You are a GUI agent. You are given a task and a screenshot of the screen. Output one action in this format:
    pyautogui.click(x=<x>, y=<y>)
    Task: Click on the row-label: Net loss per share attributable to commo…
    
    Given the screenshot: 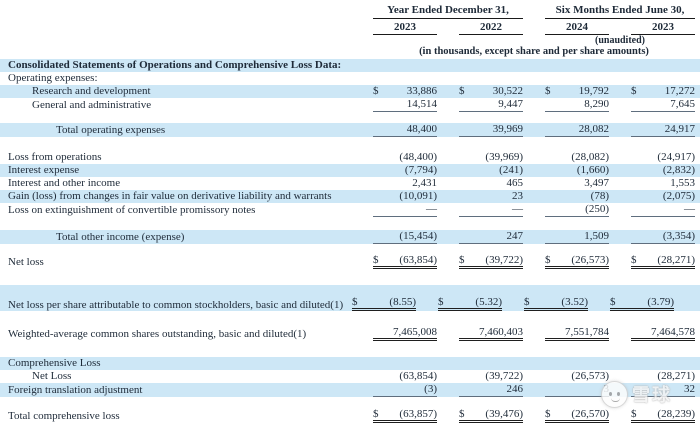 What is the action you would take?
    pyautogui.click(x=176, y=304)
    